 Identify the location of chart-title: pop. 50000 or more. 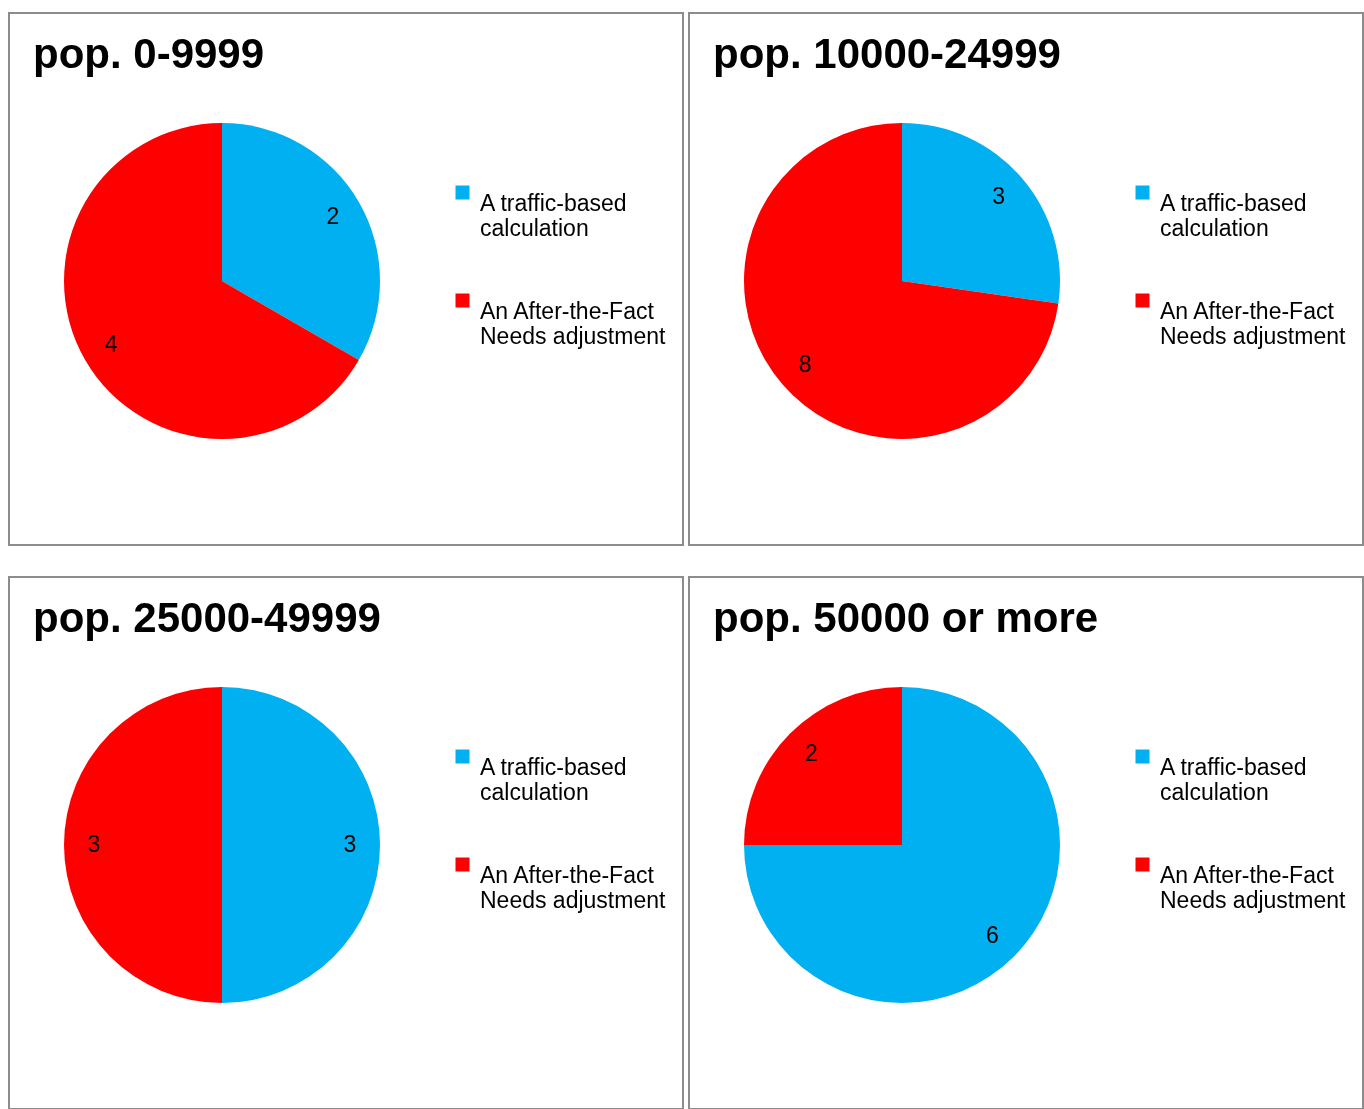
(906, 617).